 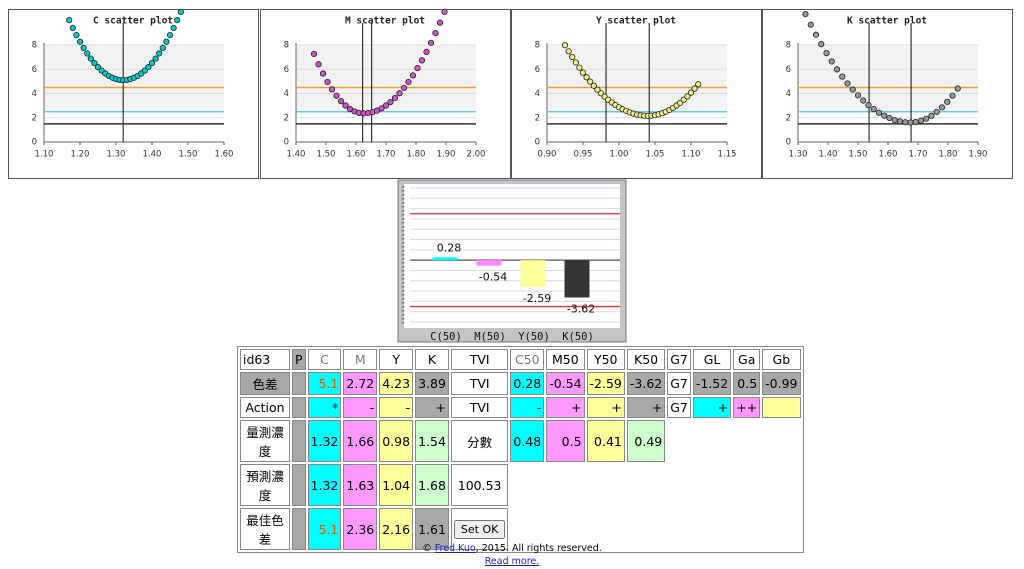 What do you see at coordinates (479, 441) in the screenshot?
I see `table-cell: 分數` at bounding box center [479, 441].